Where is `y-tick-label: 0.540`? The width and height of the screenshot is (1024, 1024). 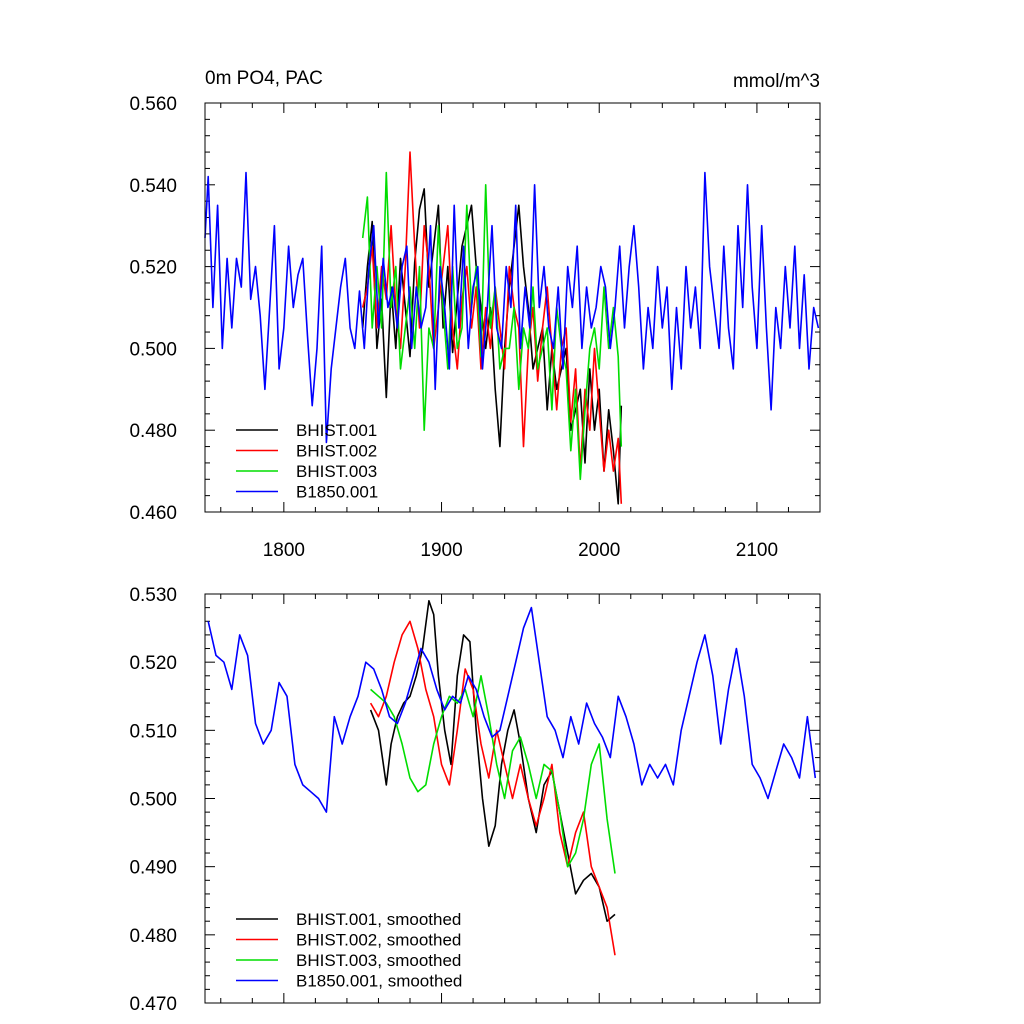
y-tick-label: 0.540 is located at coordinates (153, 186).